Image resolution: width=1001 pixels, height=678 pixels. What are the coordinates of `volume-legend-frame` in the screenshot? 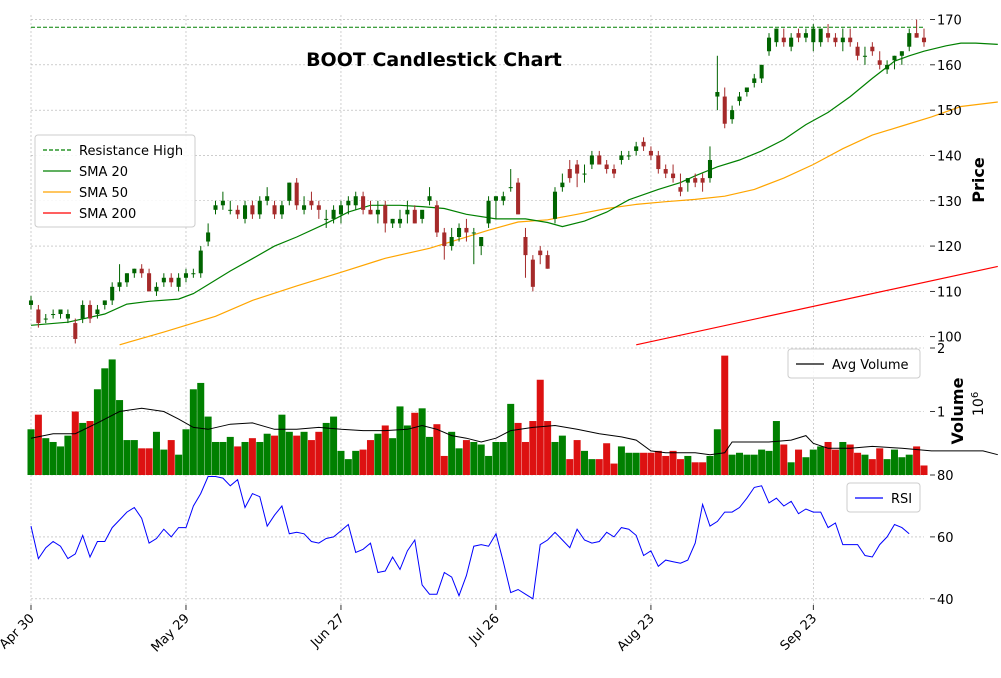 It's located at (854, 363).